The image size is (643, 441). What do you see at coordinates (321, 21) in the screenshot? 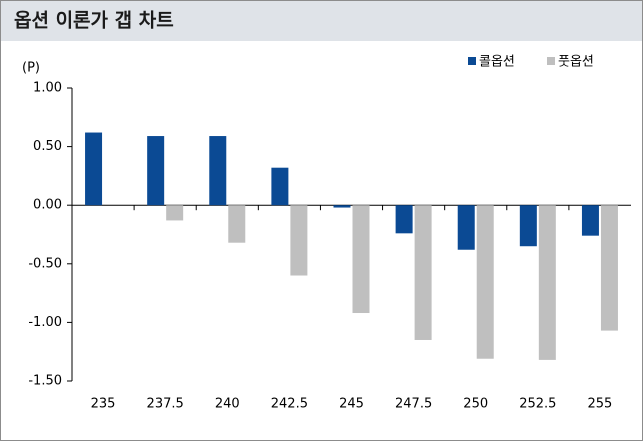
I see `header` at bounding box center [321, 21].